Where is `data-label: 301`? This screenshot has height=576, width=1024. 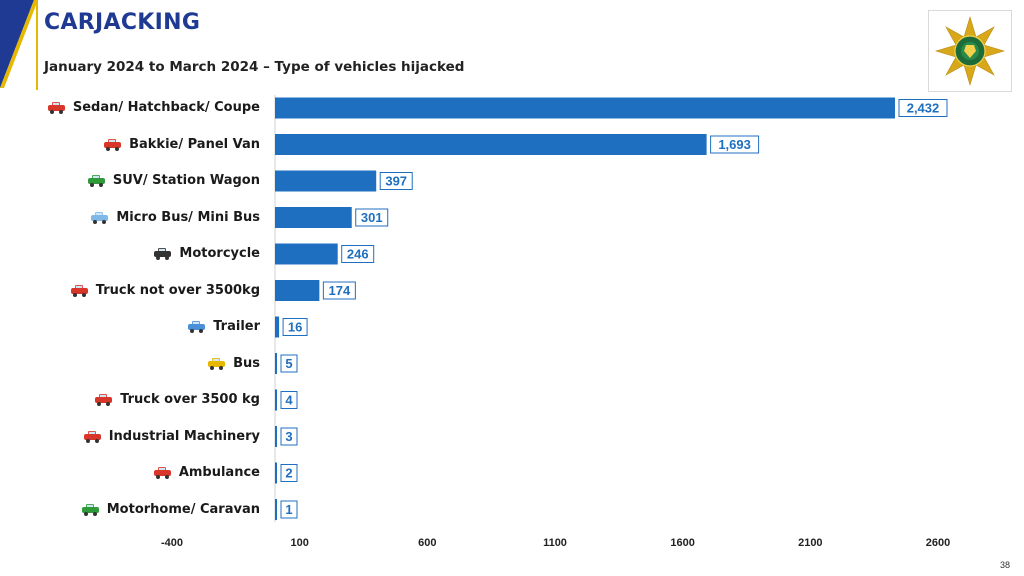
data-label: 301 is located at coordinates (372, 217).